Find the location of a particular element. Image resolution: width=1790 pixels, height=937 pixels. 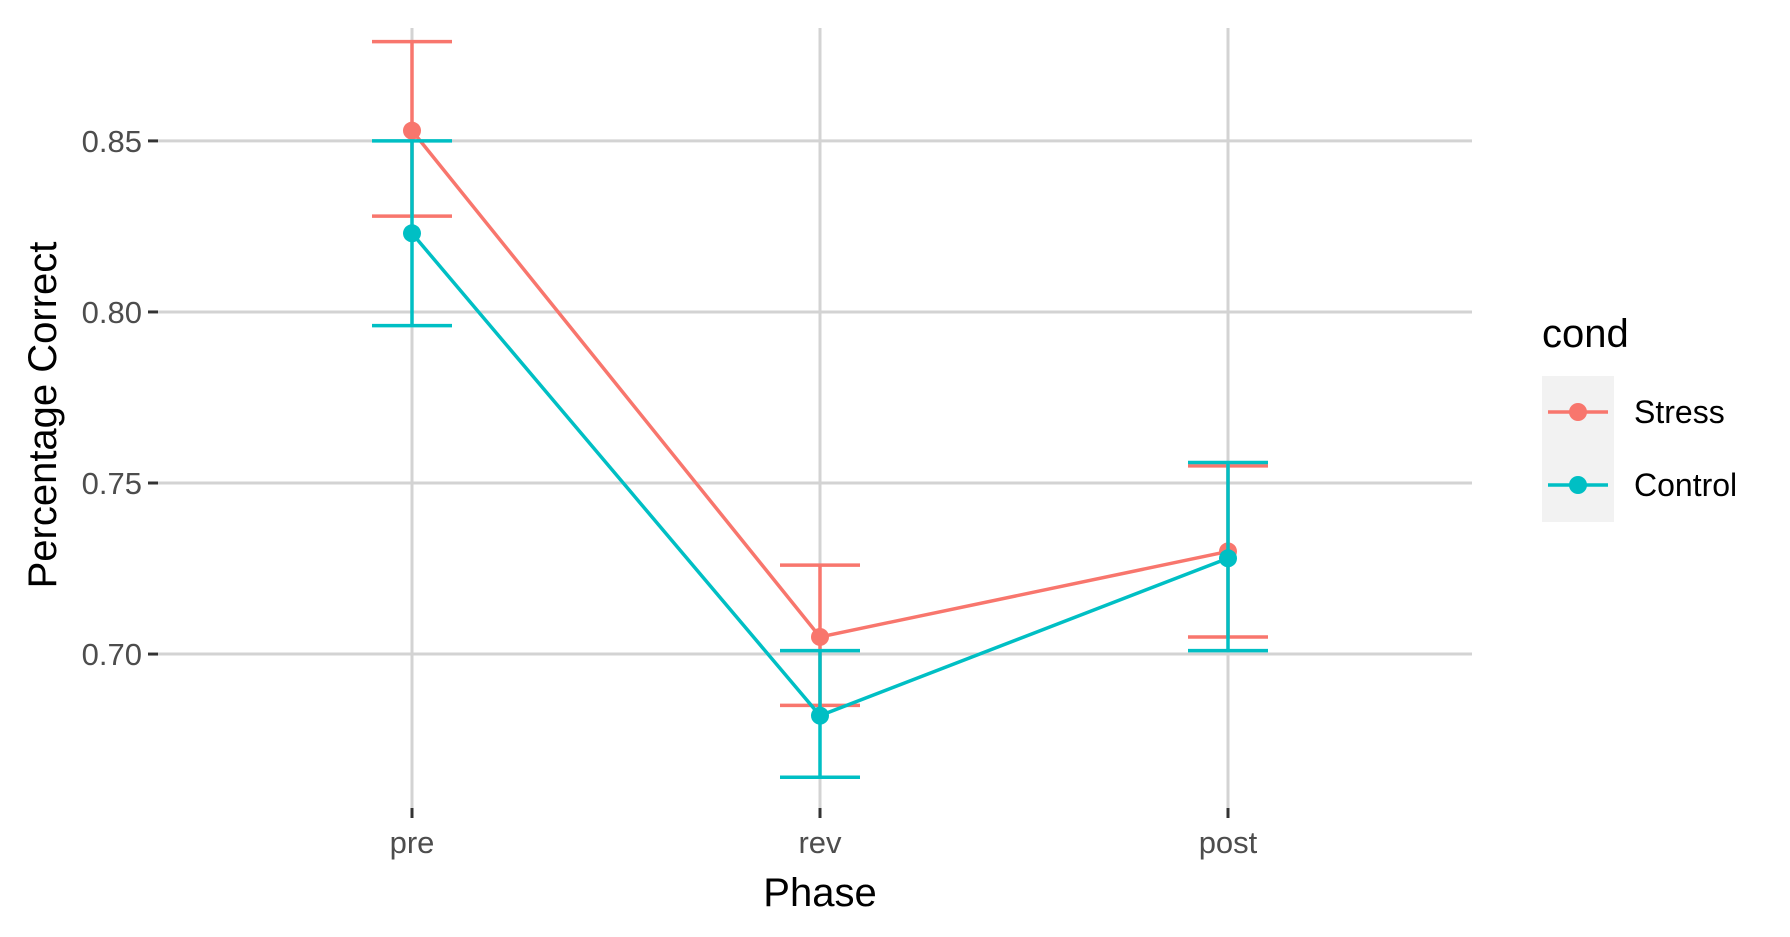

legend: cond Stress Control is located at coordinates (1639, 417).